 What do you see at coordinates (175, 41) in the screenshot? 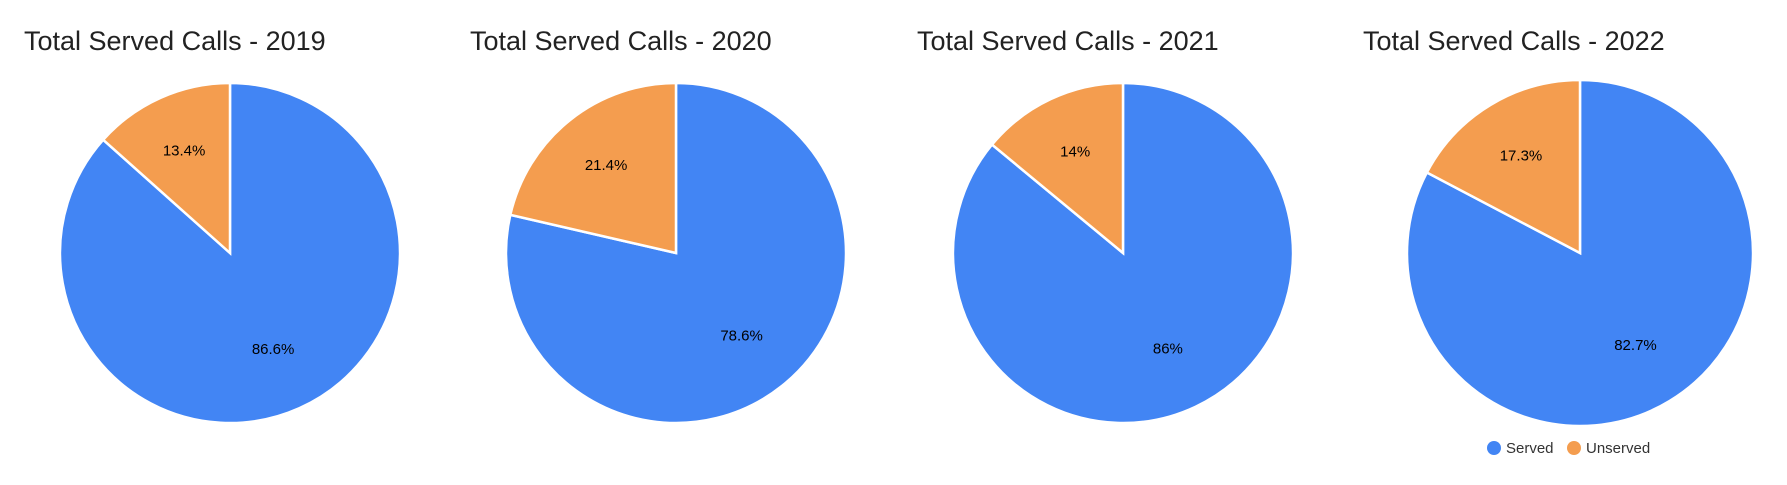
I see `chart-title-2019: Total Served Calls - 2019` at bounding box center [175, 41].